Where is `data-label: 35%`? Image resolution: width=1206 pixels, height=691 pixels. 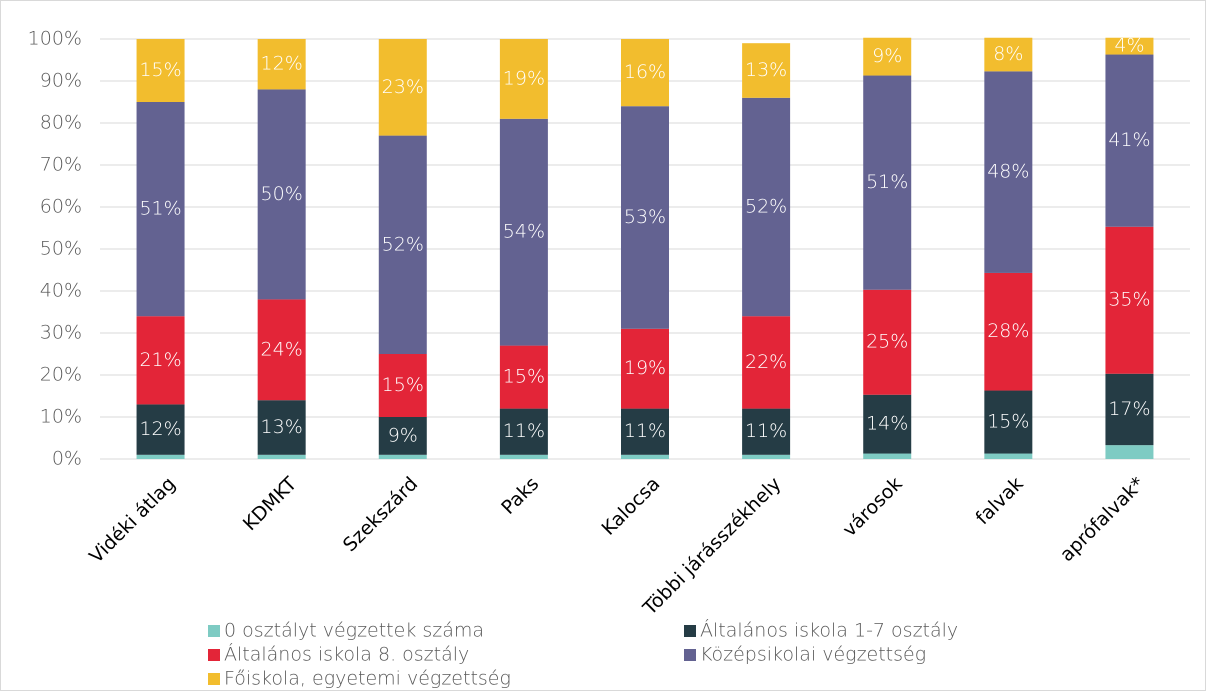 data-label: 35% is located at coordinates (1129, 300).